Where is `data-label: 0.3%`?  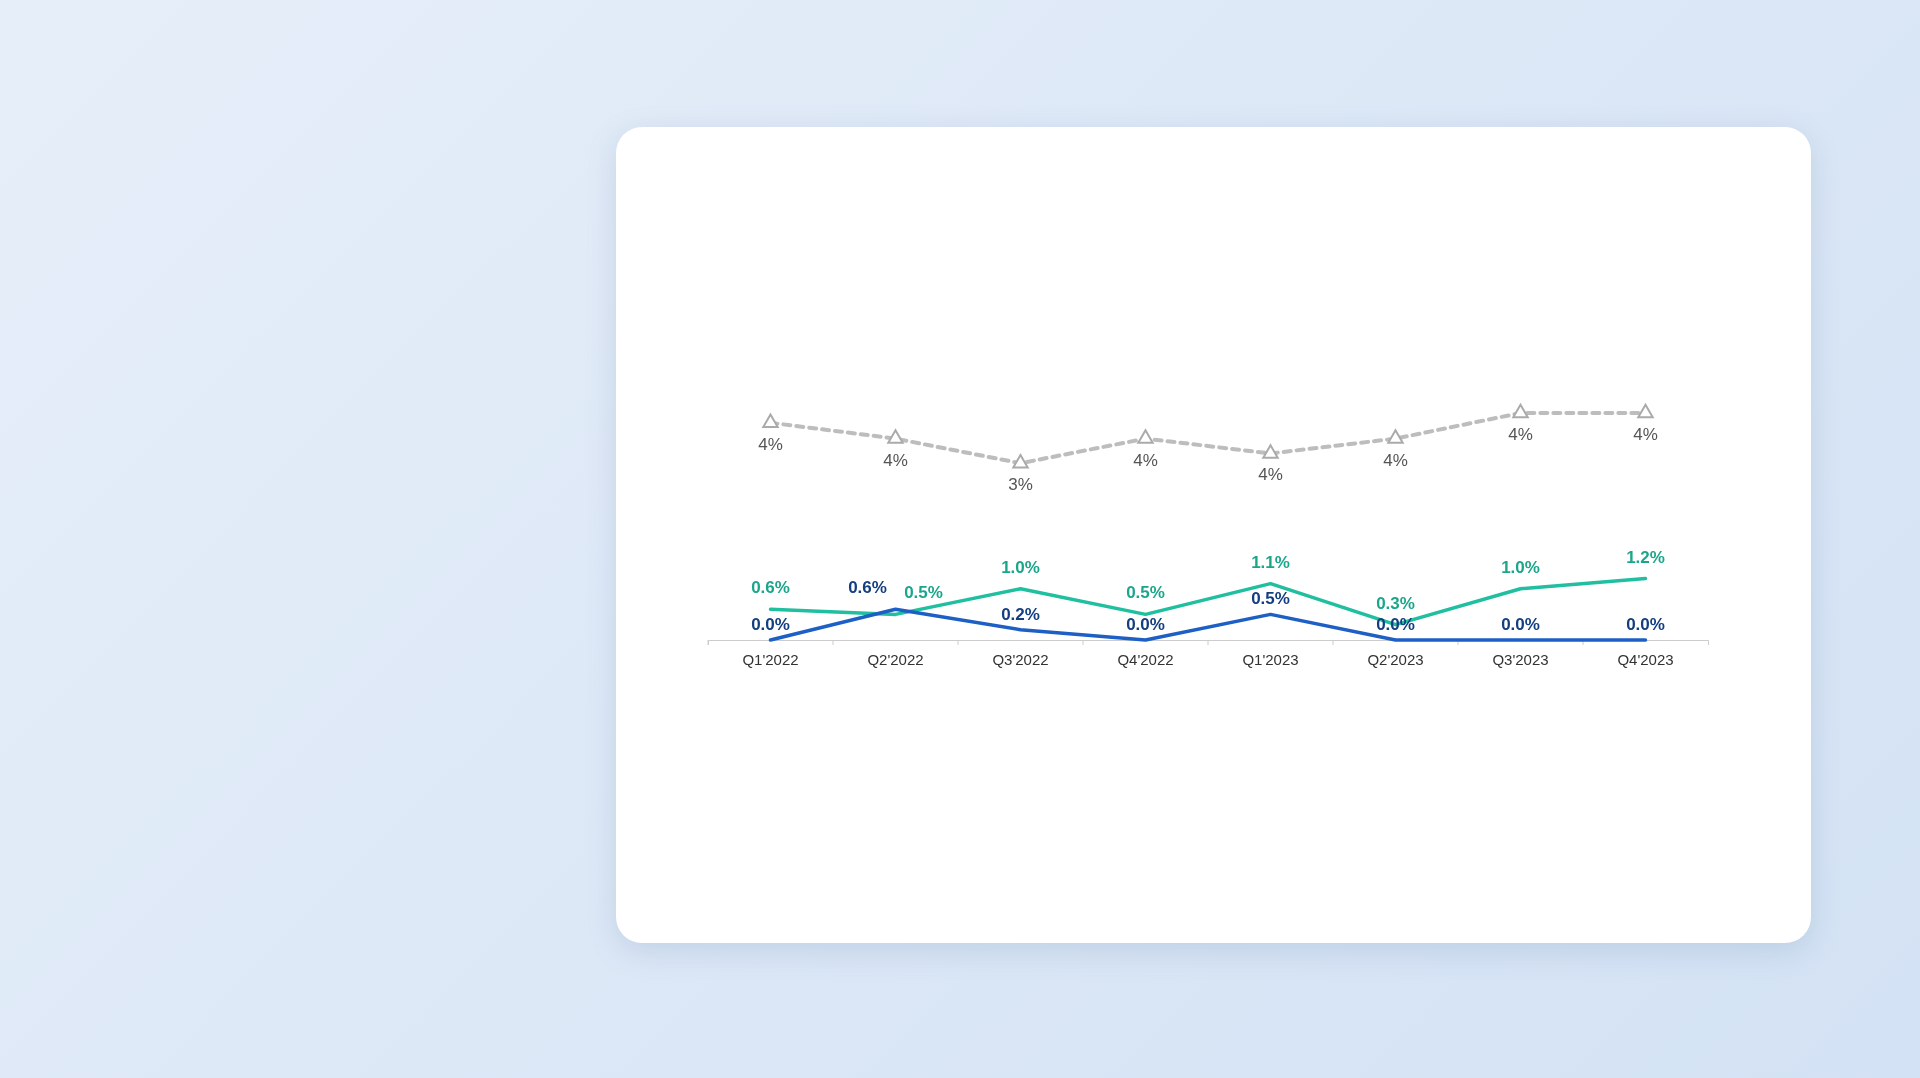 data-label: 0.3% is located at coordinates (1395, 603).